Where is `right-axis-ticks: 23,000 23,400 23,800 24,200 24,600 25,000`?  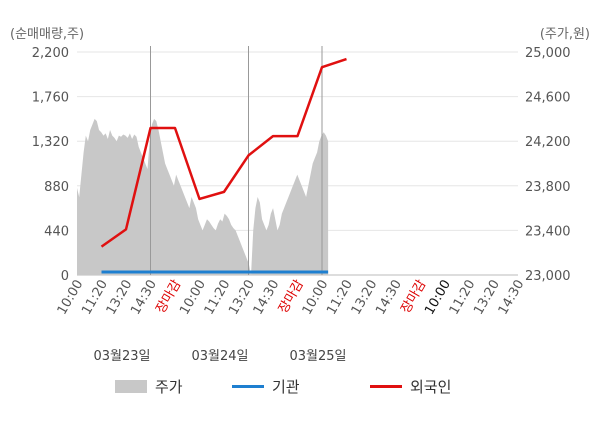
right-axis-ticks: 23,000 23,400 23,800 24,200 24,600 25,000 is located at coordinates (548, 165).